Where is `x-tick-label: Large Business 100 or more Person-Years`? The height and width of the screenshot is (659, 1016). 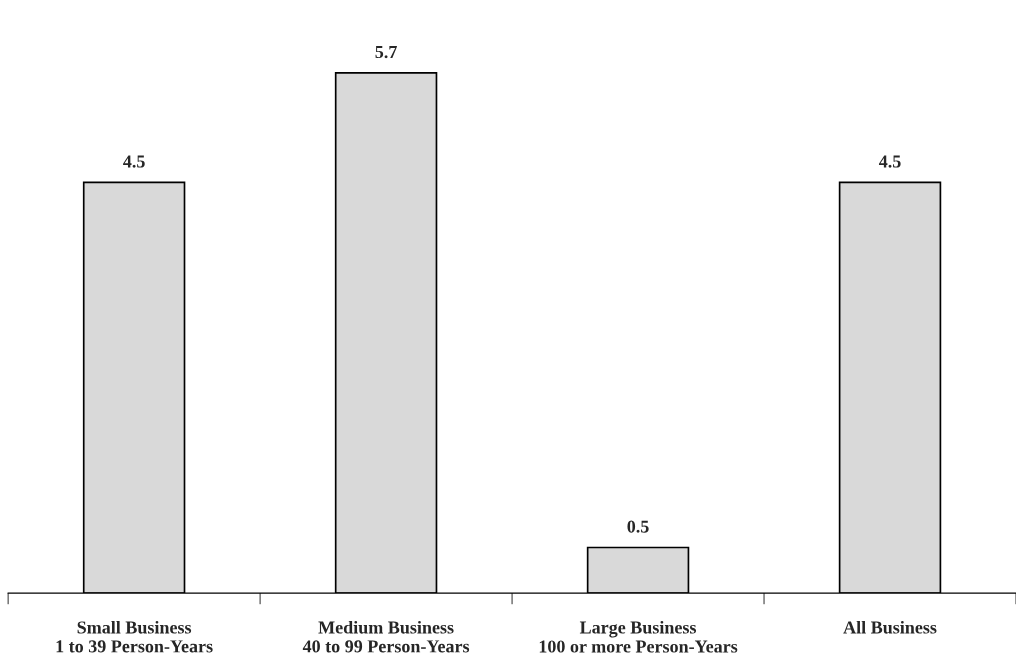 x-tick-label: Large Business 100 or more Person-Years is located at coordinates (638, 636).